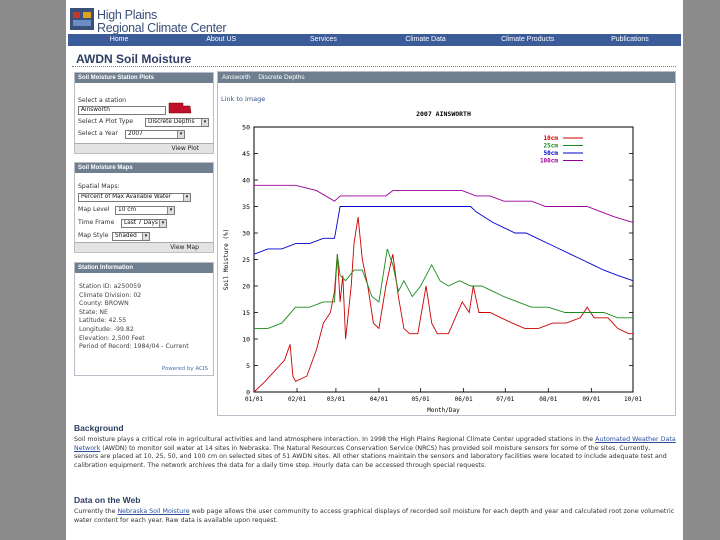  I want to click on latitude: Latitude: 42.55, so click(103, 321).